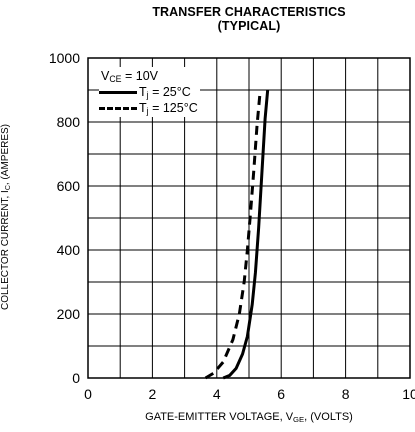  I want to click on y-tick-label: 0, so click(76, 378).